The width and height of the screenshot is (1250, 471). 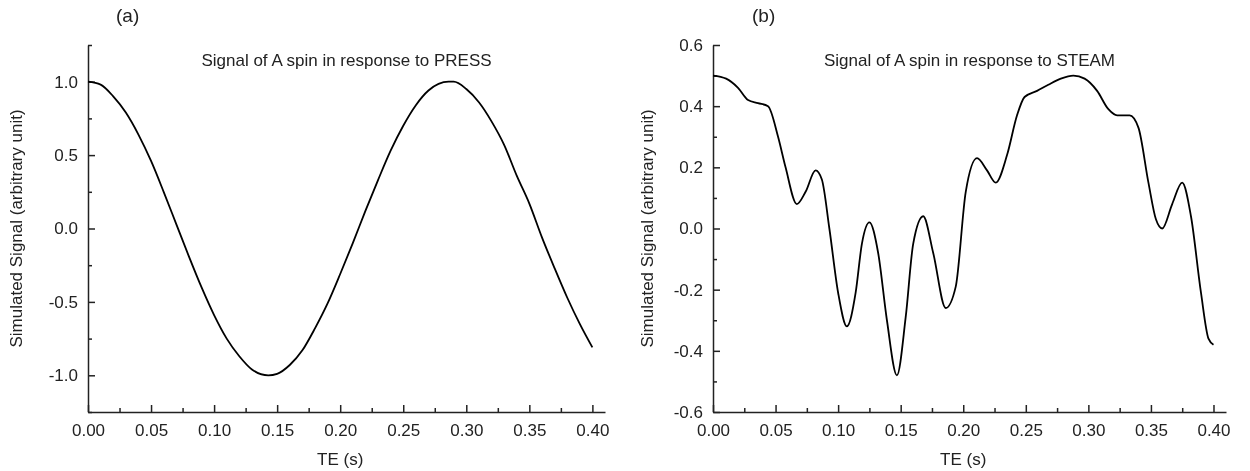 I want to click on y-tick-label: 1.0, so click(x=66, y=82).